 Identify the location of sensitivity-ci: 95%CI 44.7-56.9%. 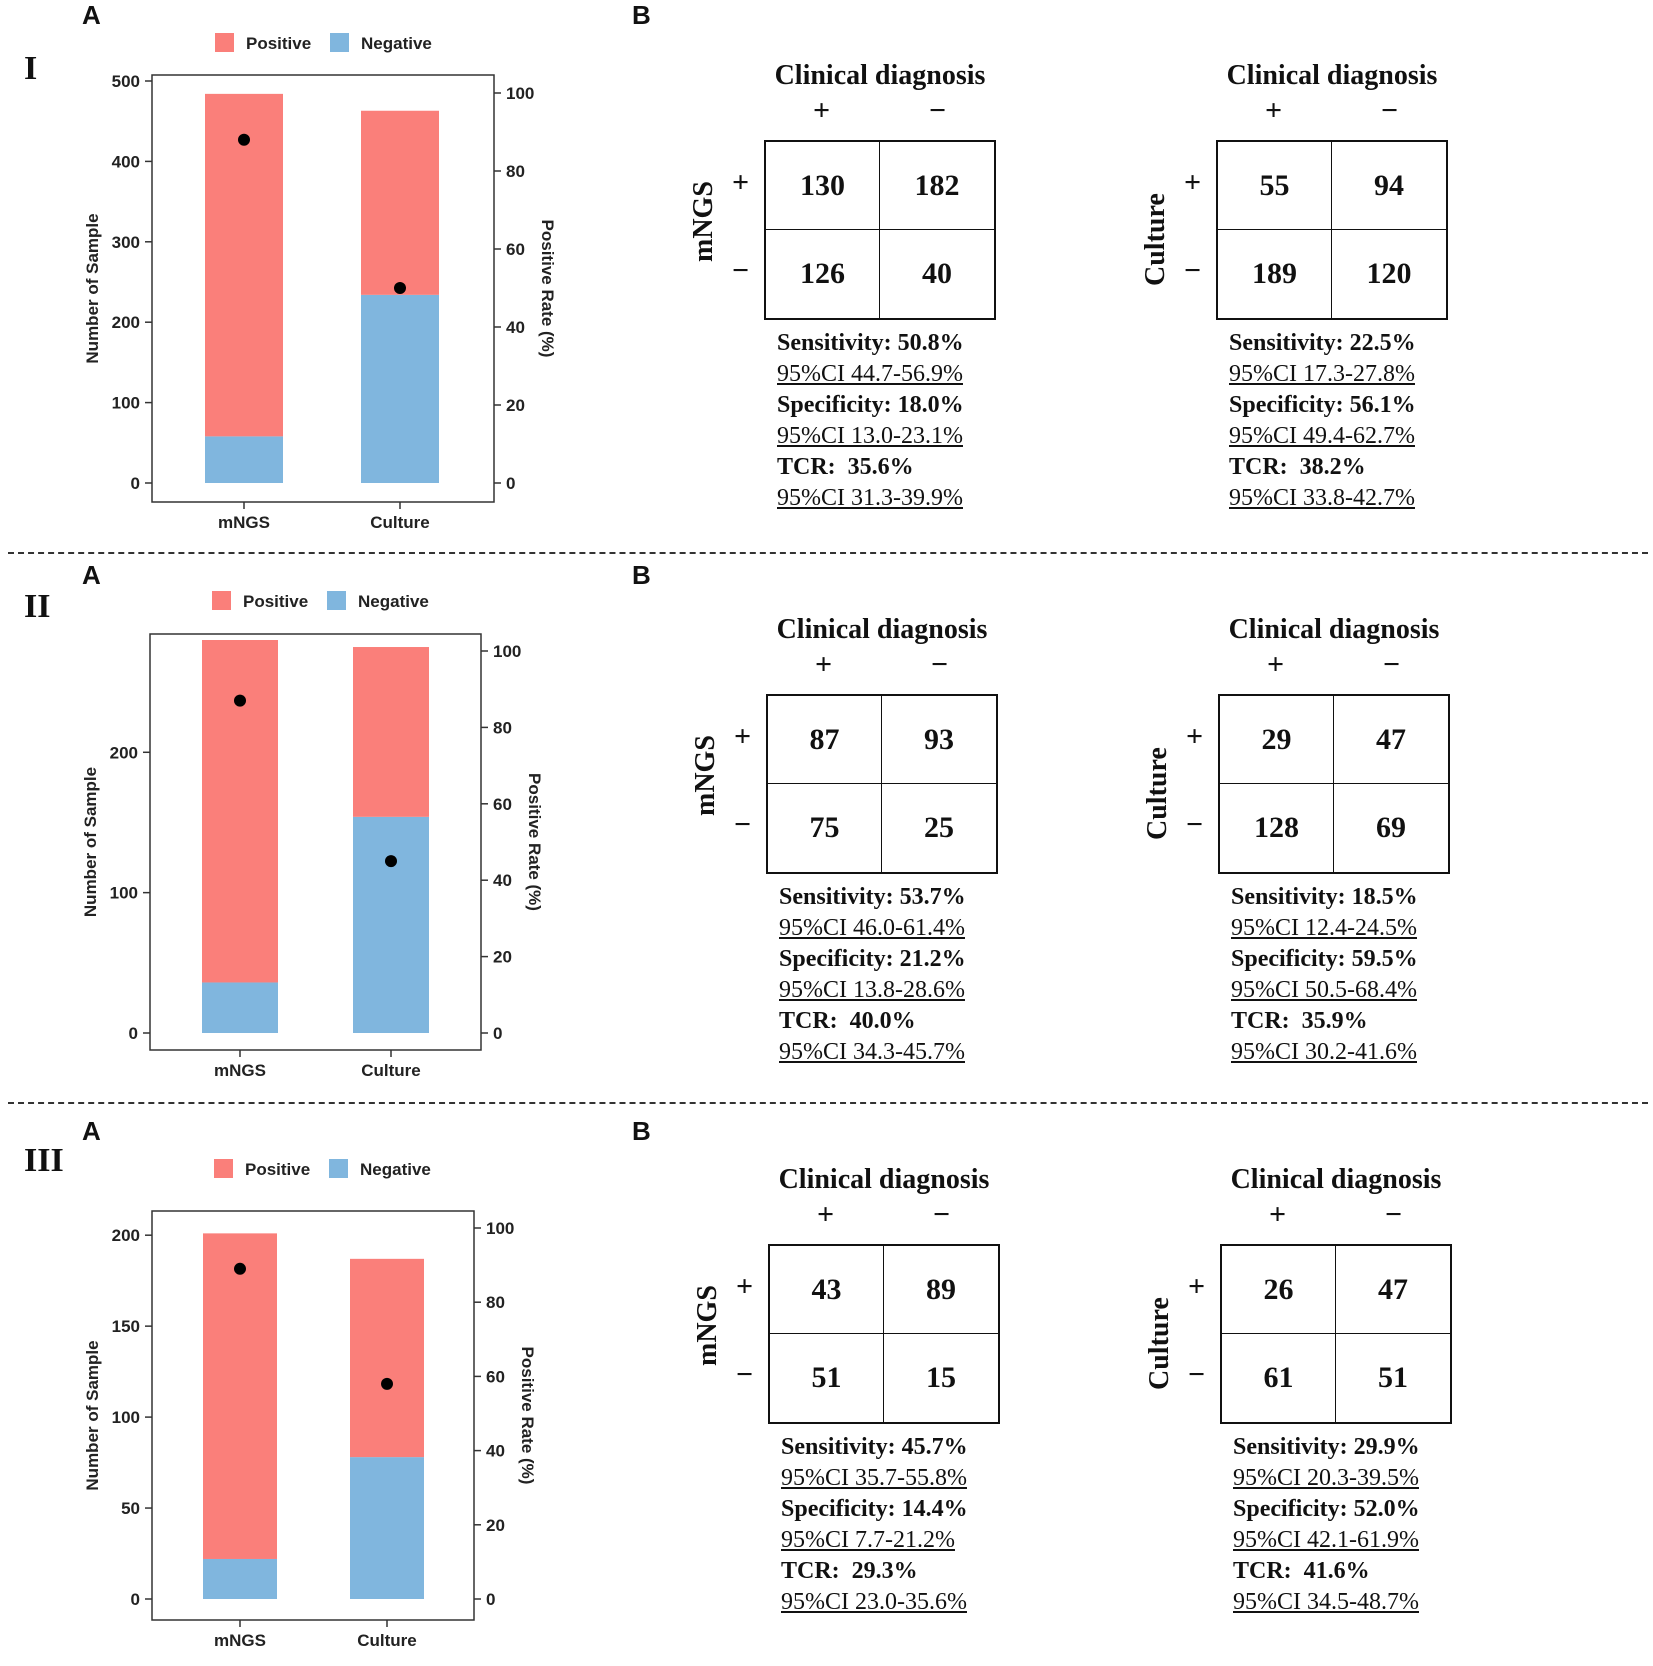
(870, 374).